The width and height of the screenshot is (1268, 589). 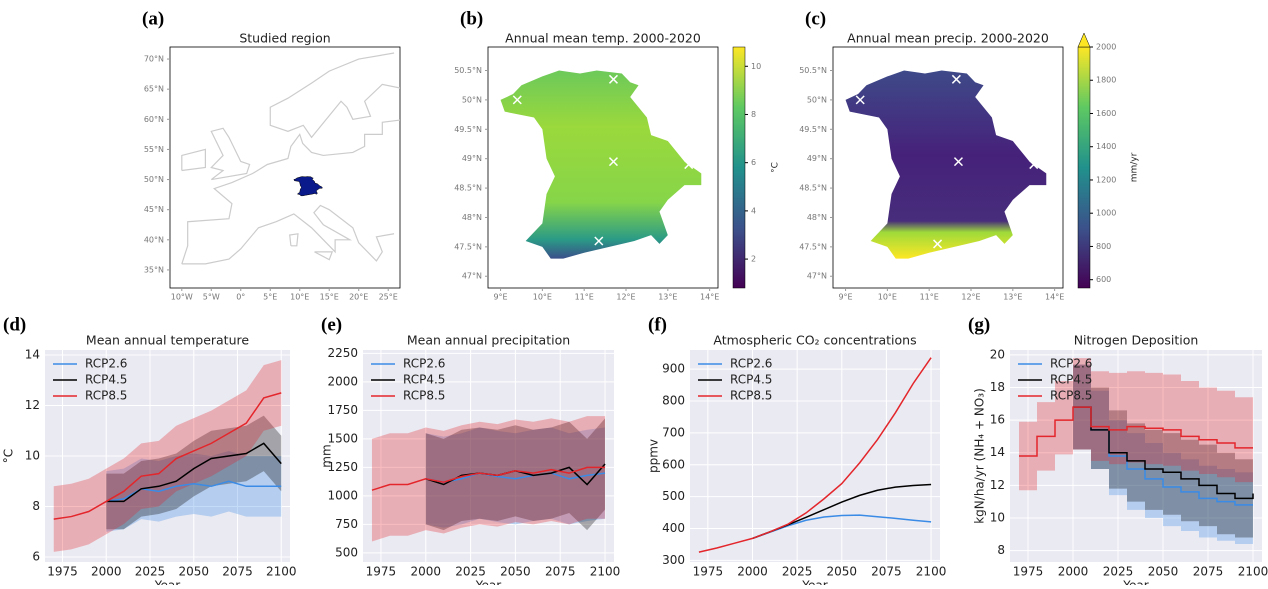 What do you see at coordinates (9, 456) in the screenshot?
I see `y-axis-label: °C` at bounding box center [9, 456].